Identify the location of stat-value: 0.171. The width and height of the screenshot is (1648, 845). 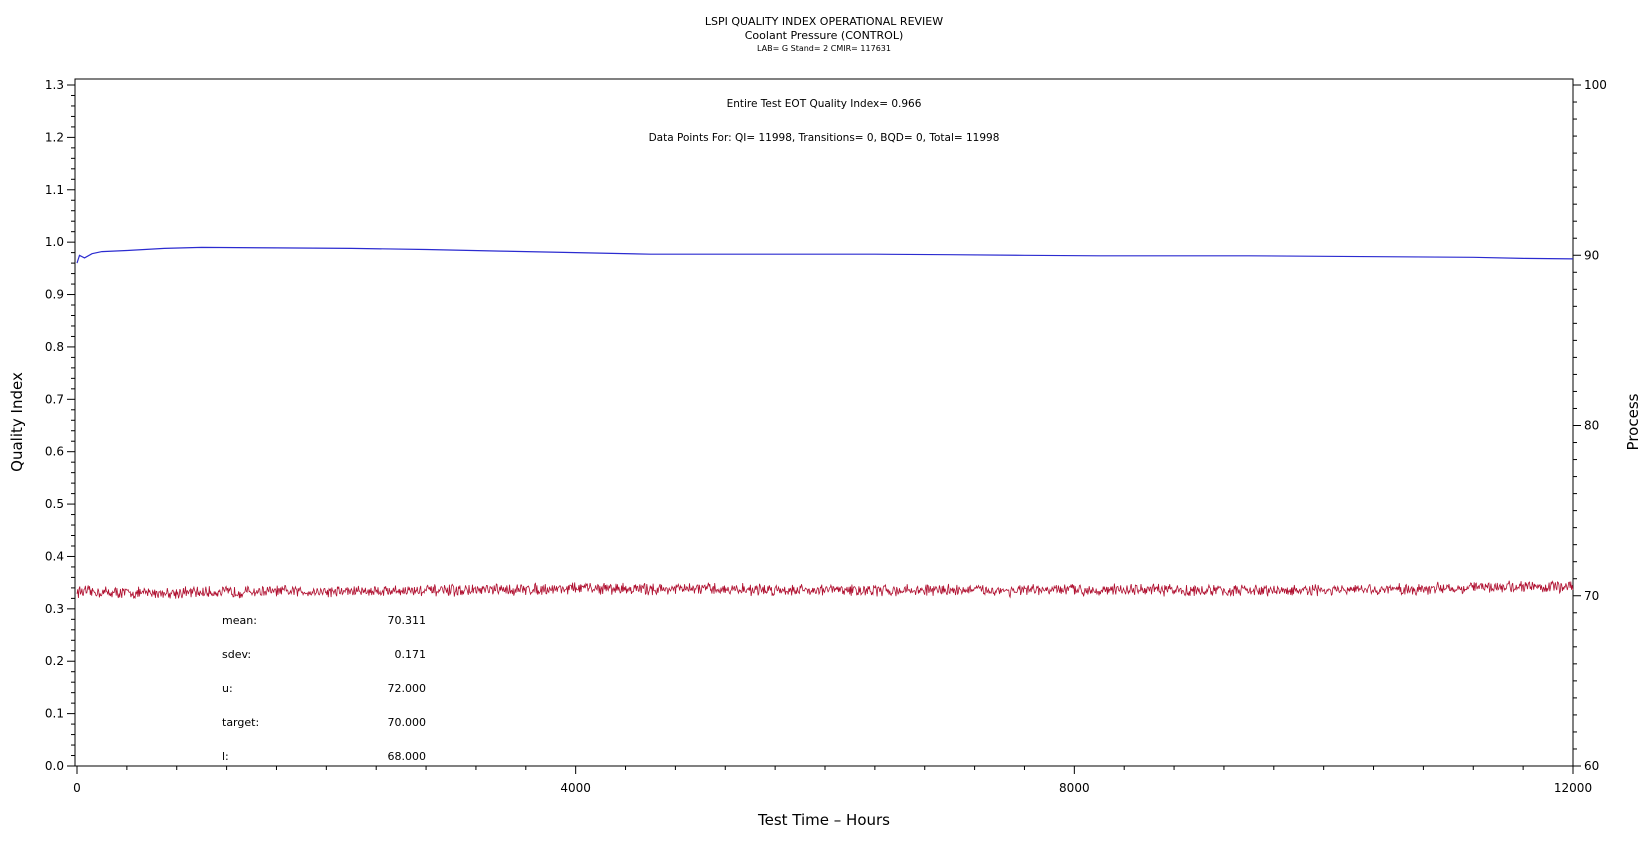
(411, 654).